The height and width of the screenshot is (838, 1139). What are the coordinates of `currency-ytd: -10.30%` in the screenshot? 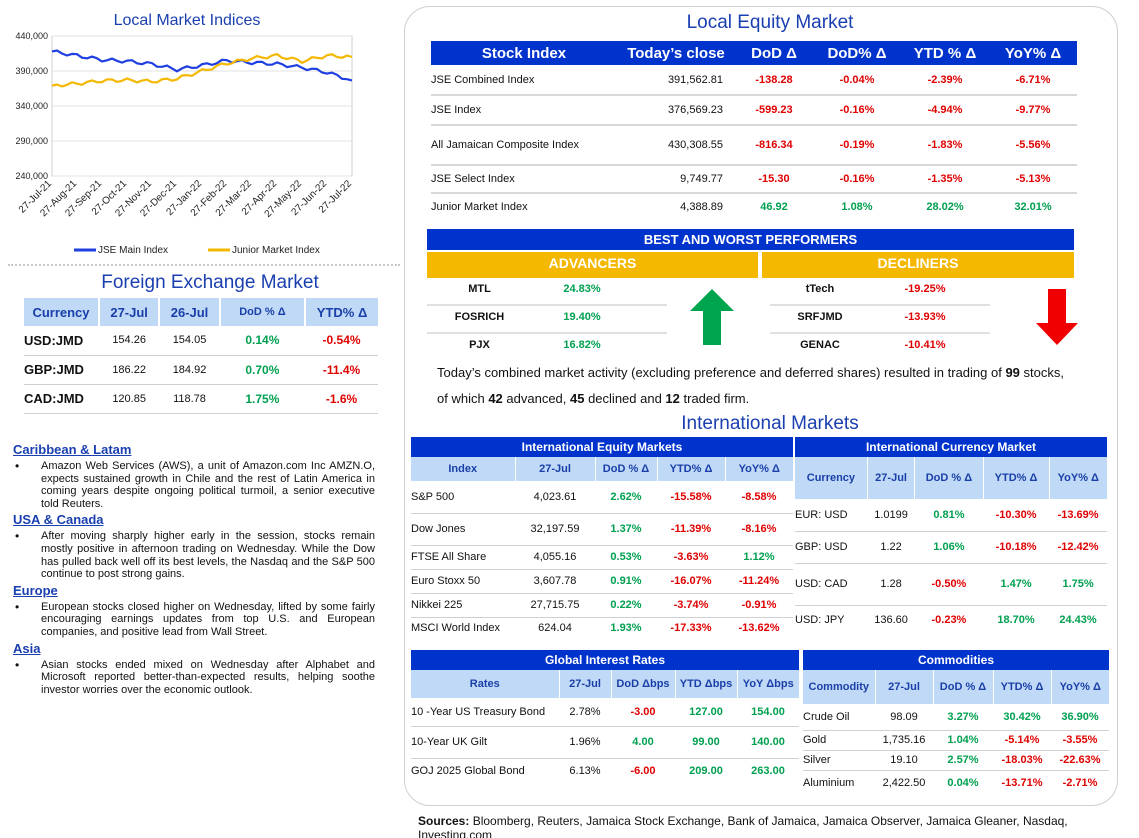 It's located at (1016, 514).